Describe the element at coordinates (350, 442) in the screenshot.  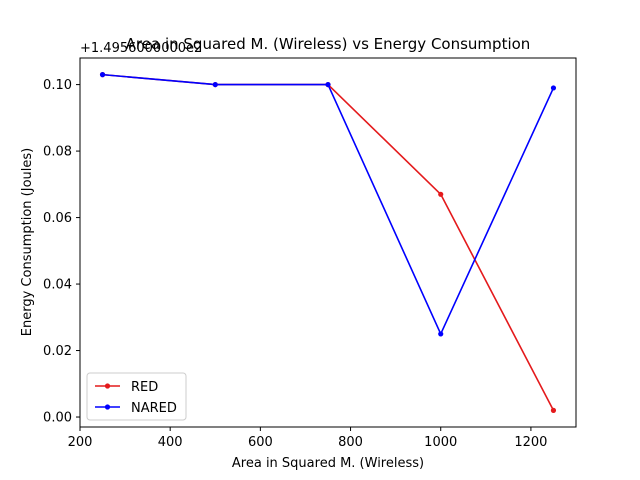
I see `x-tick-label: 800` at that location.